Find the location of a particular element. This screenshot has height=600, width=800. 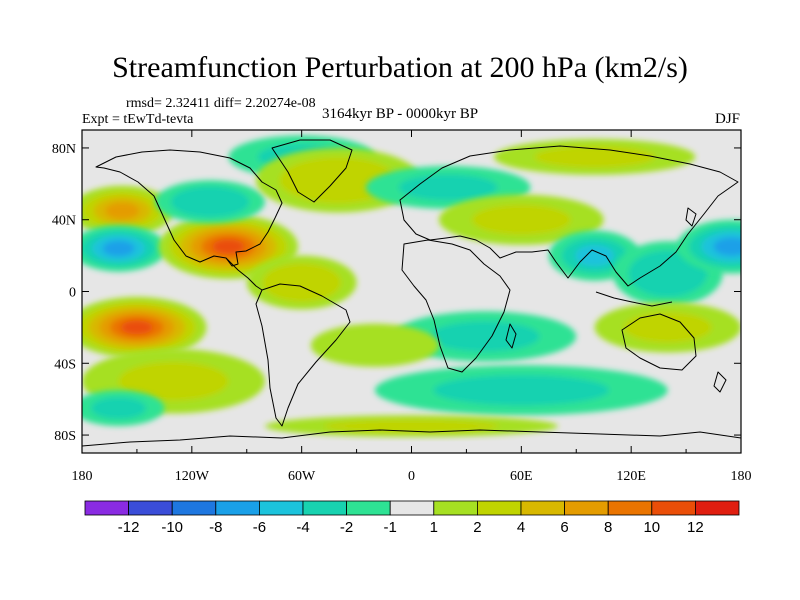

lon-tick-label: 60E is located at coordinates (521, 476).